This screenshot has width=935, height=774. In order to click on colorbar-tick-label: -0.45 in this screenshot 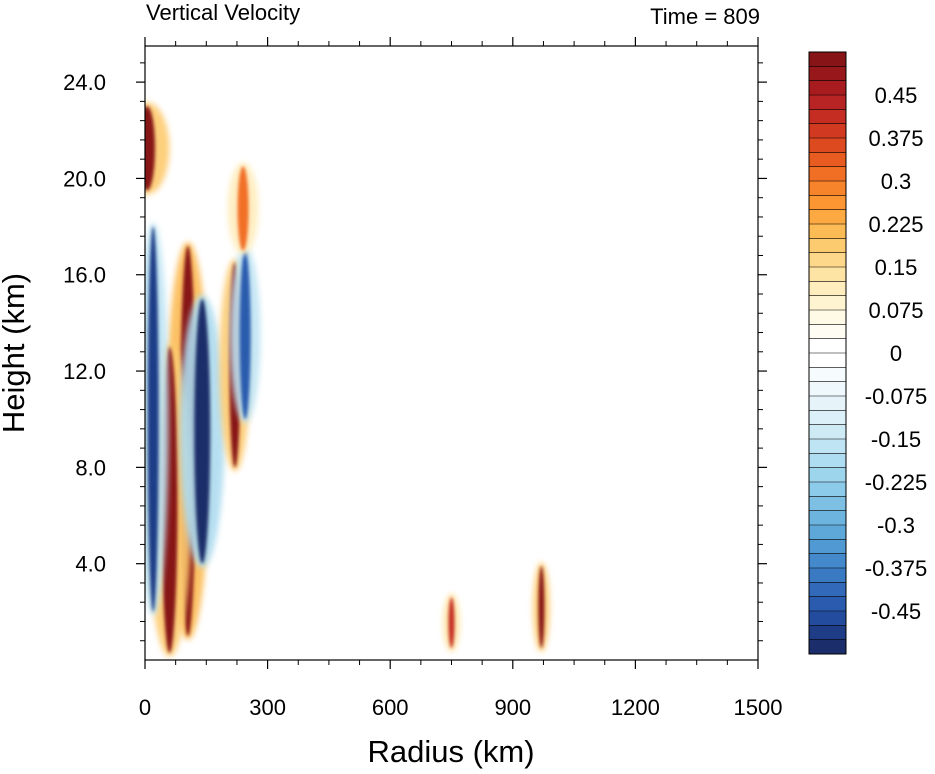, I will do `click(896, 611)`.